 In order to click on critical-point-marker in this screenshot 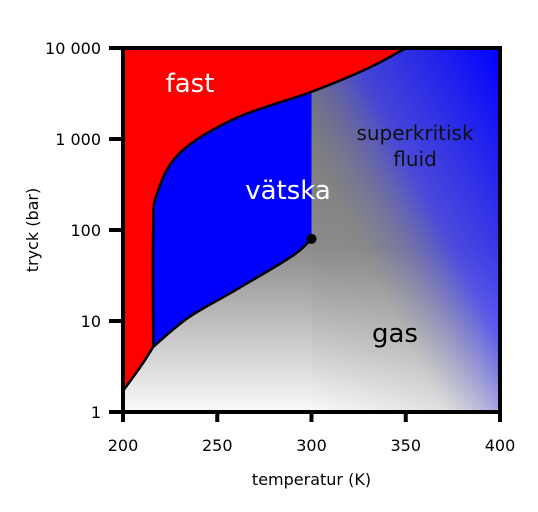, I will do `click(311, 238)`.